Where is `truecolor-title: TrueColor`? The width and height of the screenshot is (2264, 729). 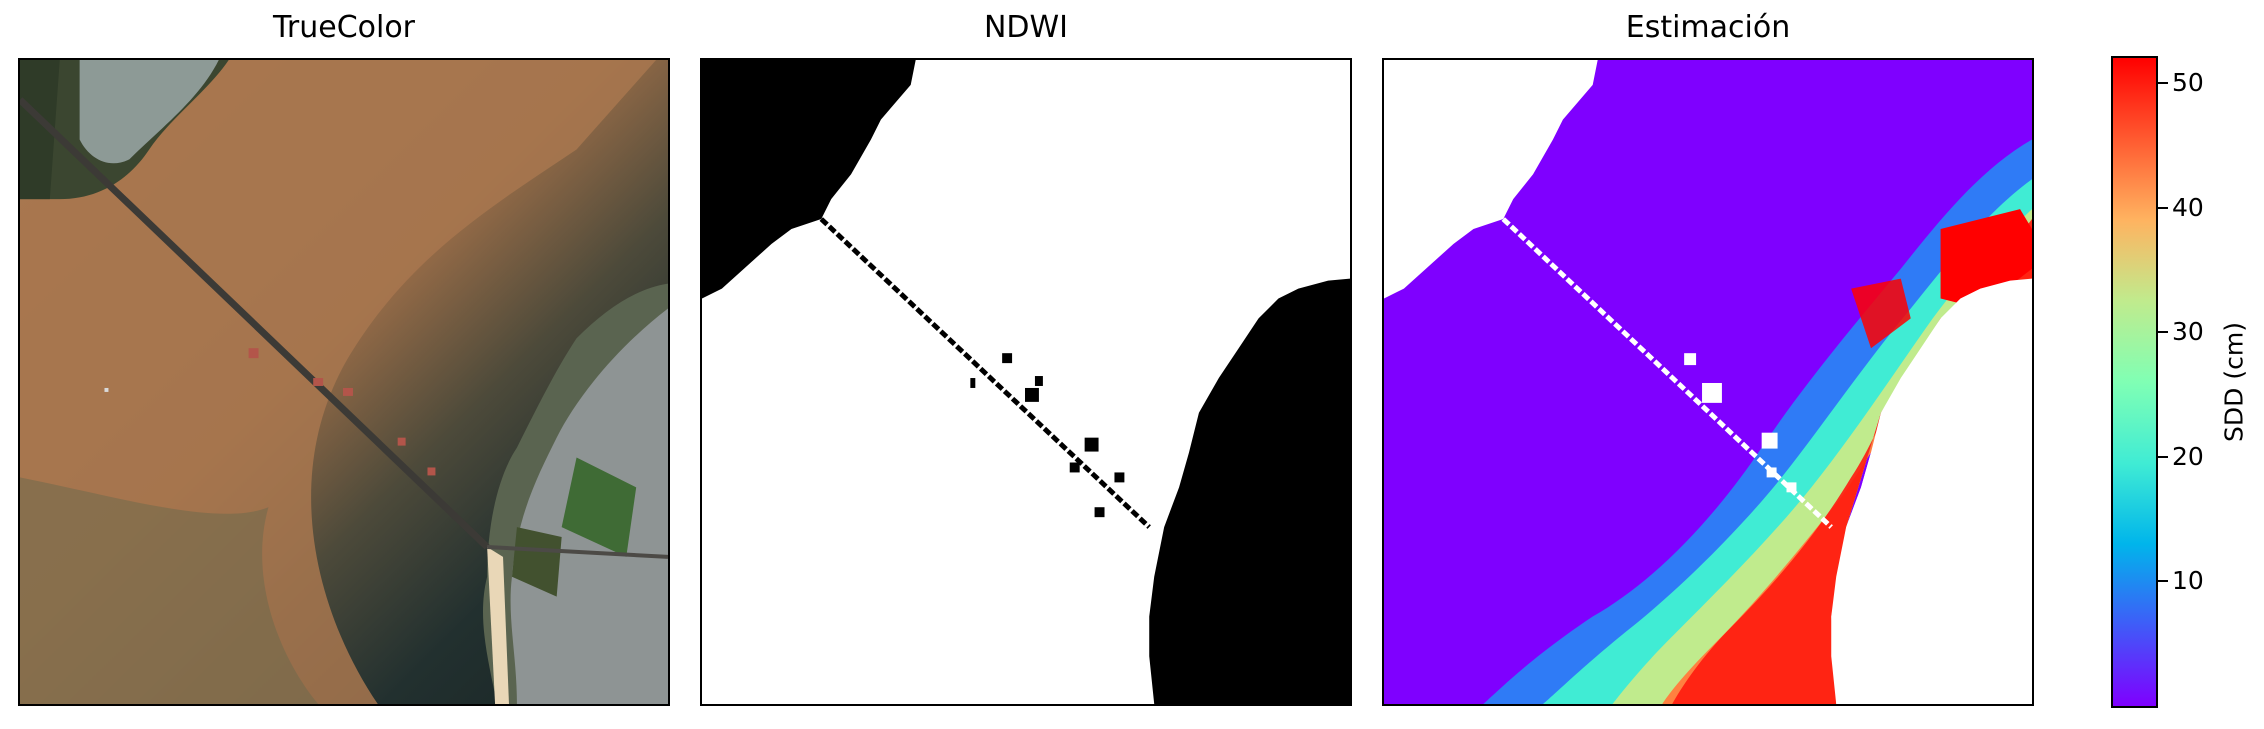
truecolor-title: TrueColor is located at coordinates (344, 27).